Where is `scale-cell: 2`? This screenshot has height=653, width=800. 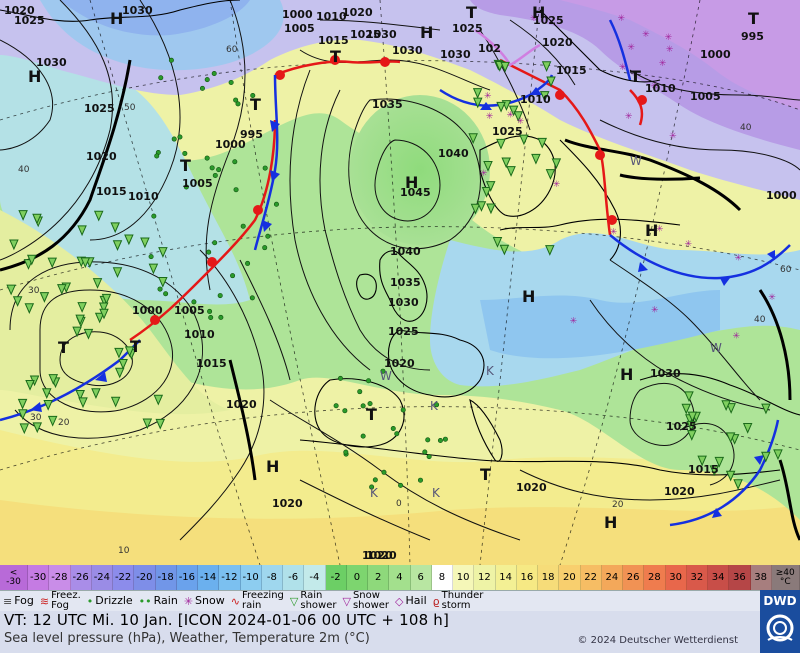
scale-cell: 2 is located at coordinates (379, 577).